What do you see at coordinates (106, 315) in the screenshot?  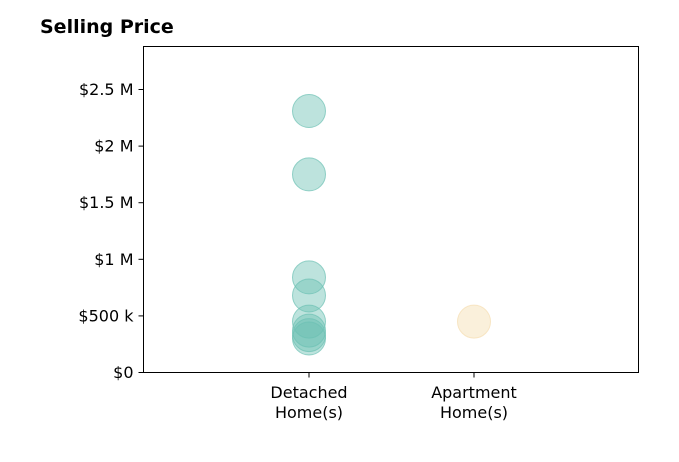 I see `y-tick-label-1: $500 k` at bounding box center [106, 315].